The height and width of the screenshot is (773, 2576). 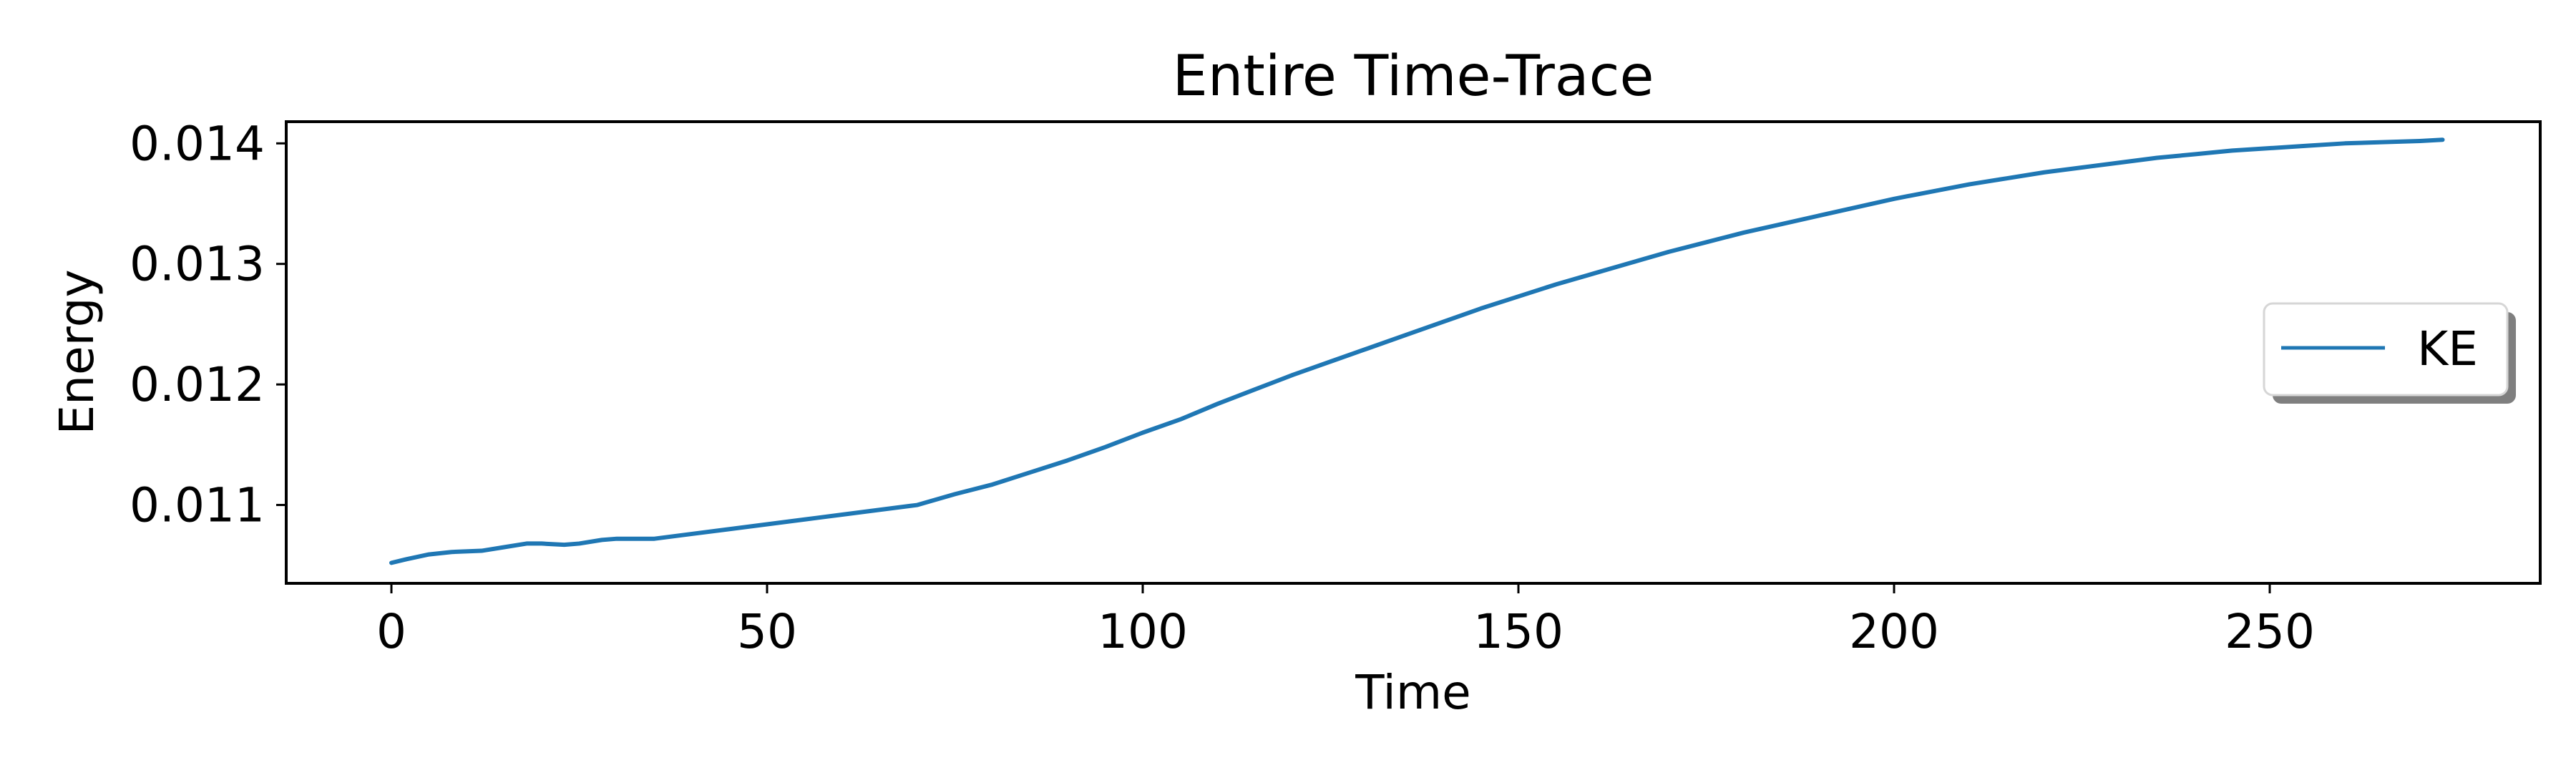 I want to click on y-tick-label: 0.013, so click(x=197, y=265).